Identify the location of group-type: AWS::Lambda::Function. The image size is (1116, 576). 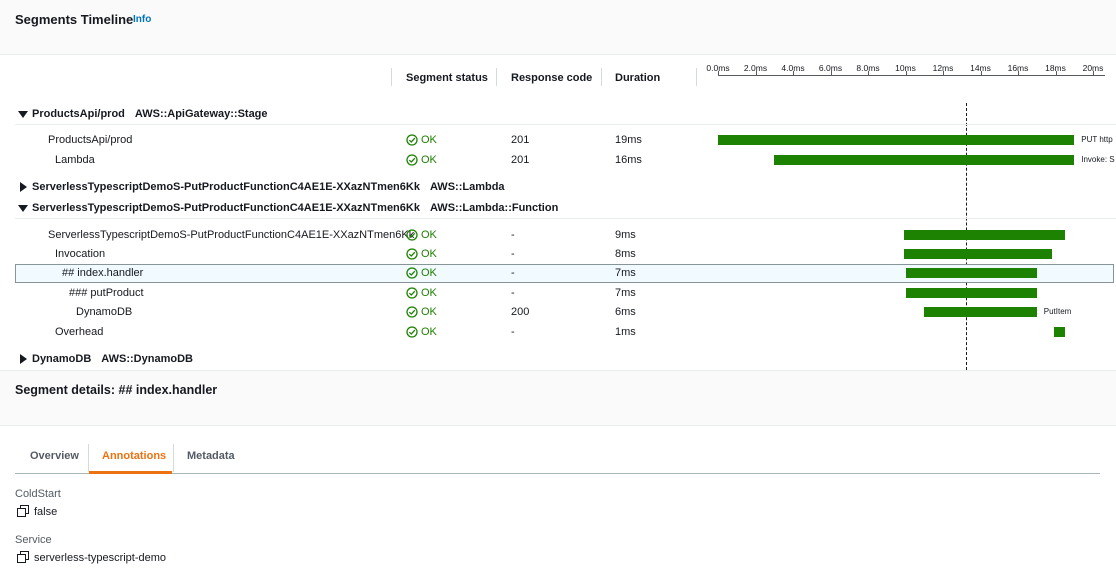
(494, 208).